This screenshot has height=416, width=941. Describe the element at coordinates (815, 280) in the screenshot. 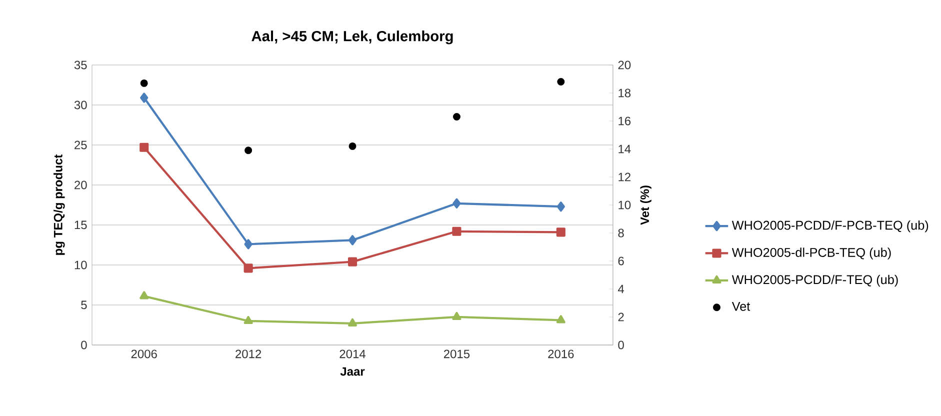

I see `legend-label: WHO2005-PCDD/F-TEQ (ub)` at that location.